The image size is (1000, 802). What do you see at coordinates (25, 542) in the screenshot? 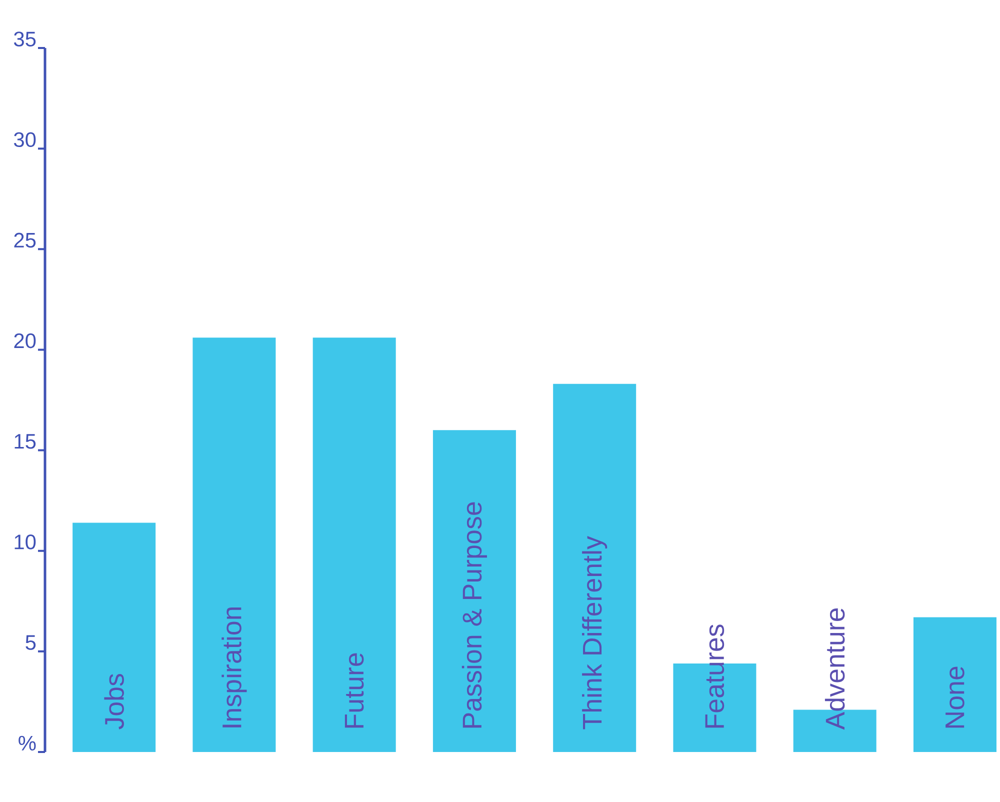
I see `y-tick-label: 10` at bounding box center [25, 542].